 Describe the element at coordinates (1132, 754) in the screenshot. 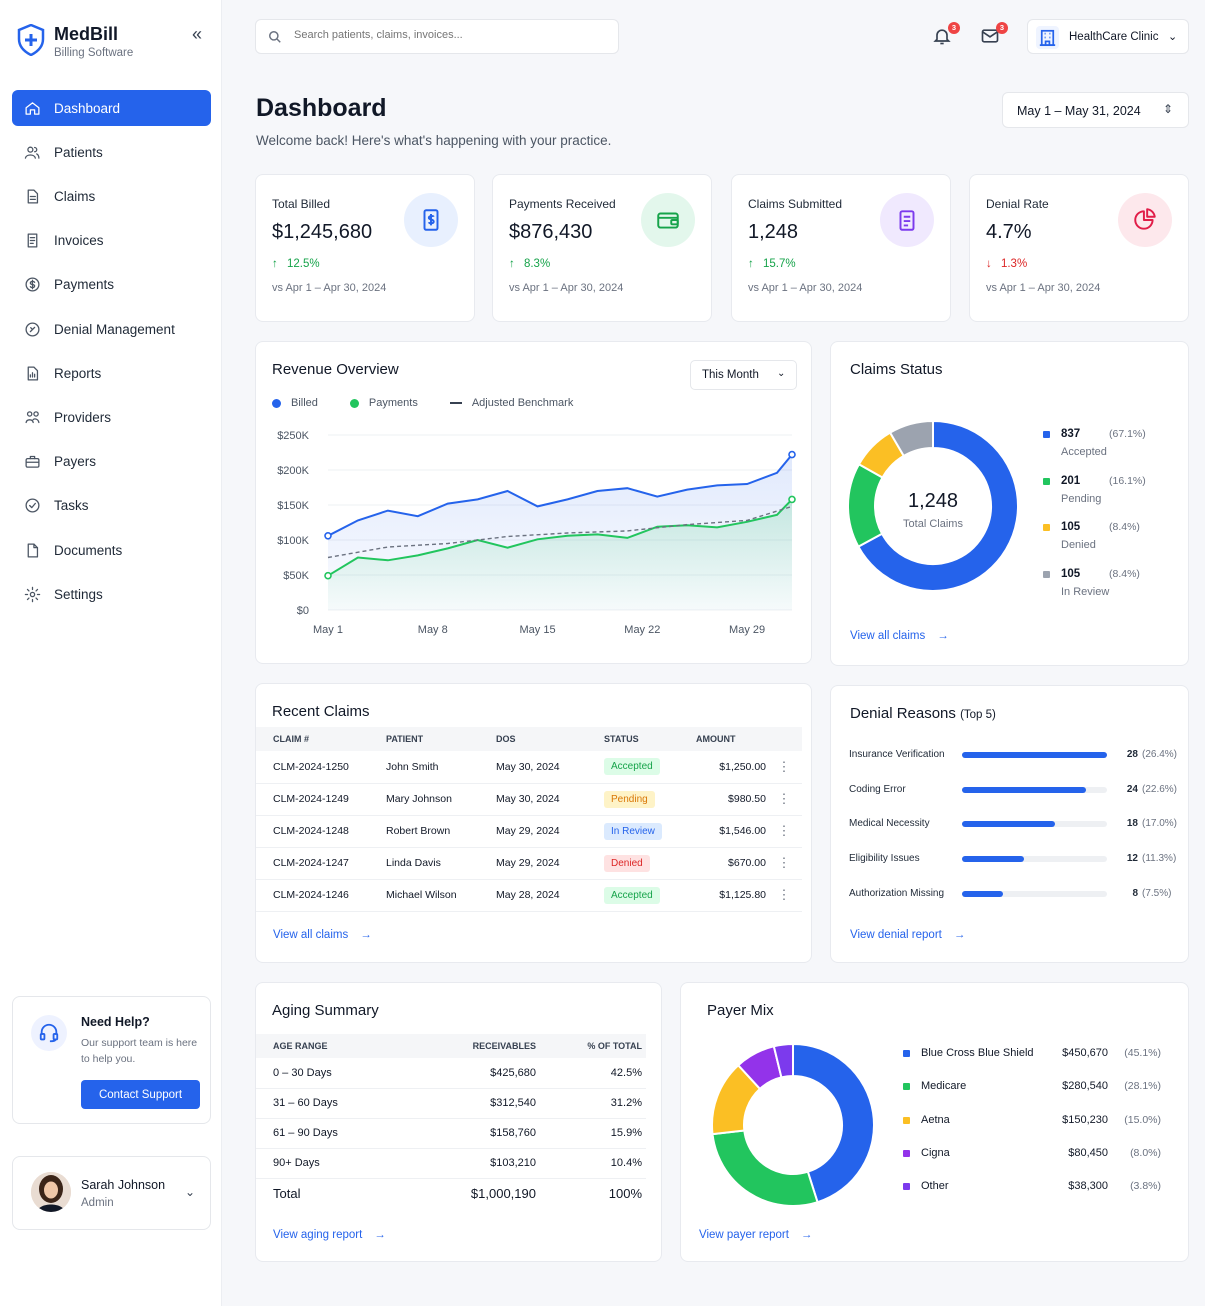

I see `denial-count: 28` at that location.